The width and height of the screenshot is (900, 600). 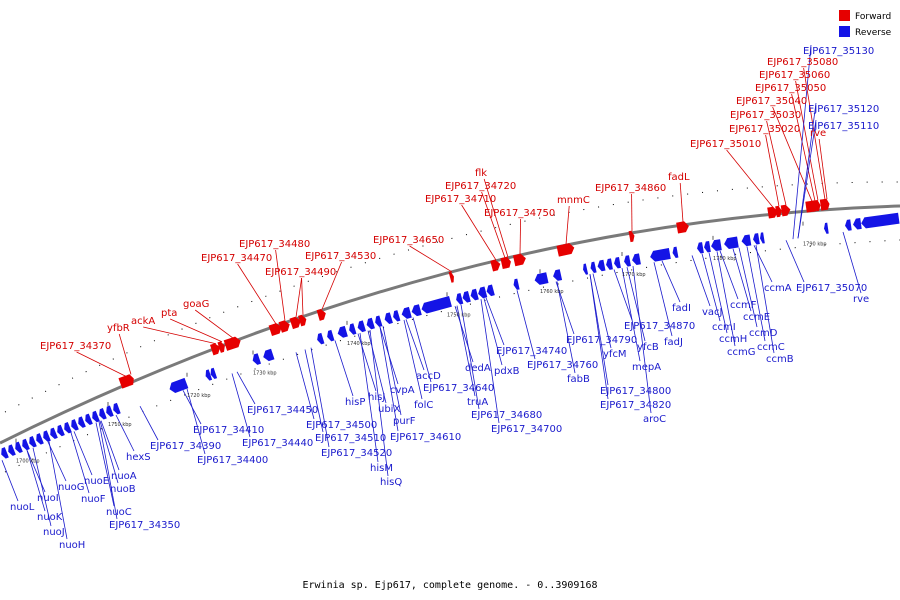 What do you see at coordinates (381, 468) in the screenshot?
I see `gene-label-reverse: hisM` at bounding box center [381, 468].